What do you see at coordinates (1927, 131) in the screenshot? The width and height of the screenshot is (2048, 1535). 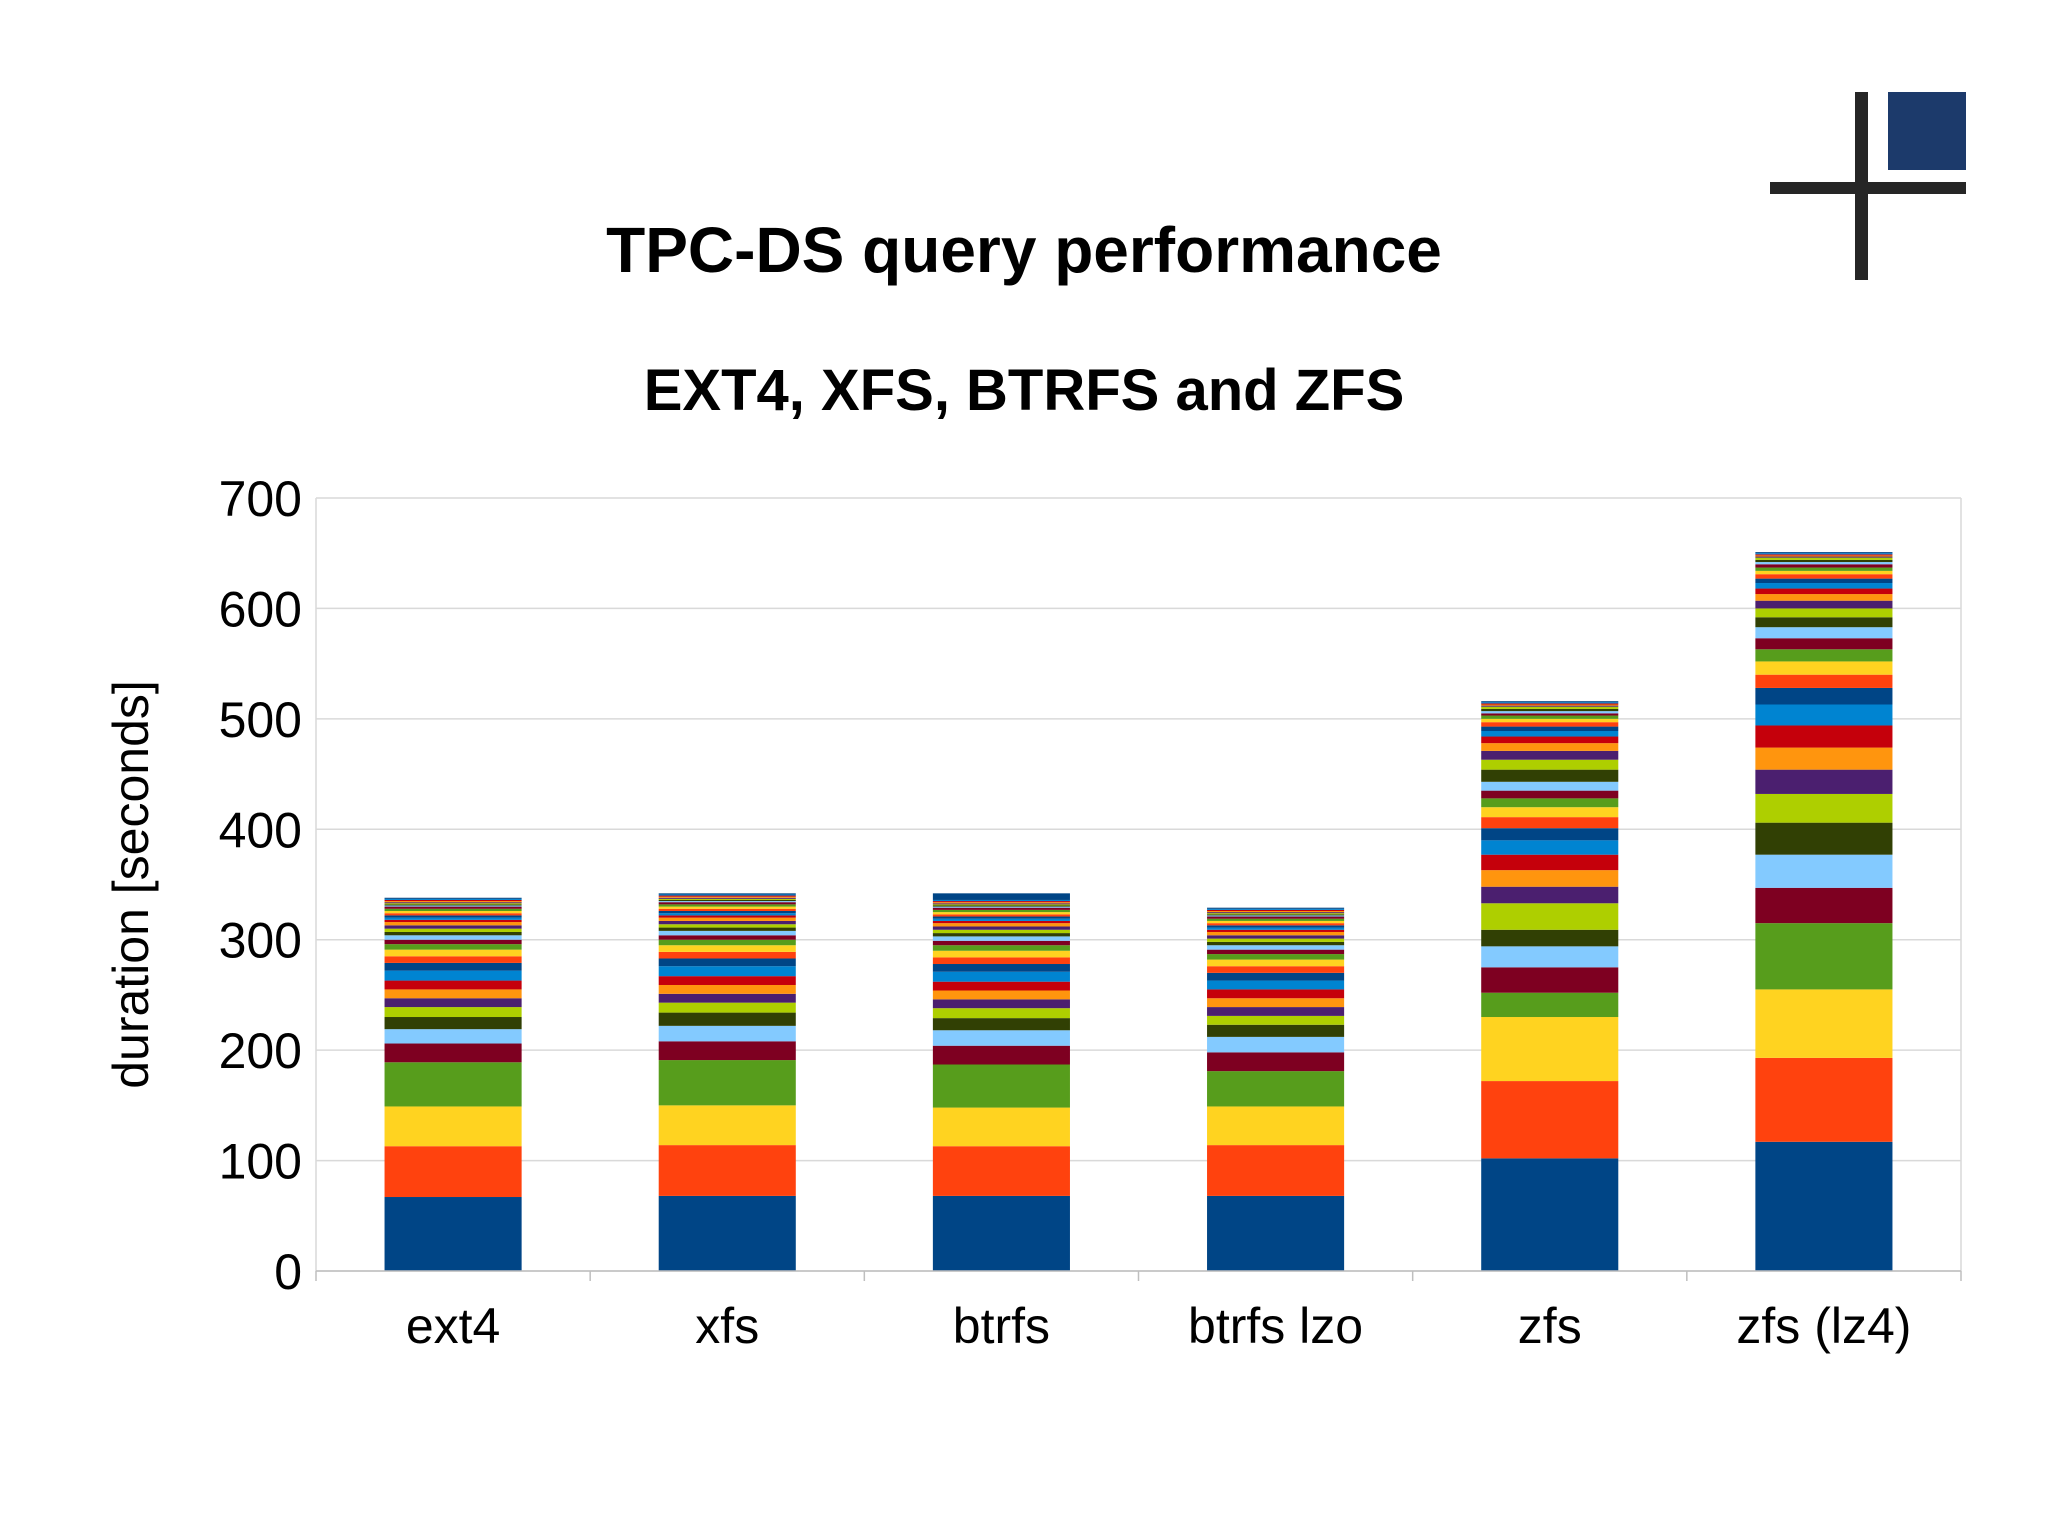 I see `logo-square` at bounding box center [1927, 131].